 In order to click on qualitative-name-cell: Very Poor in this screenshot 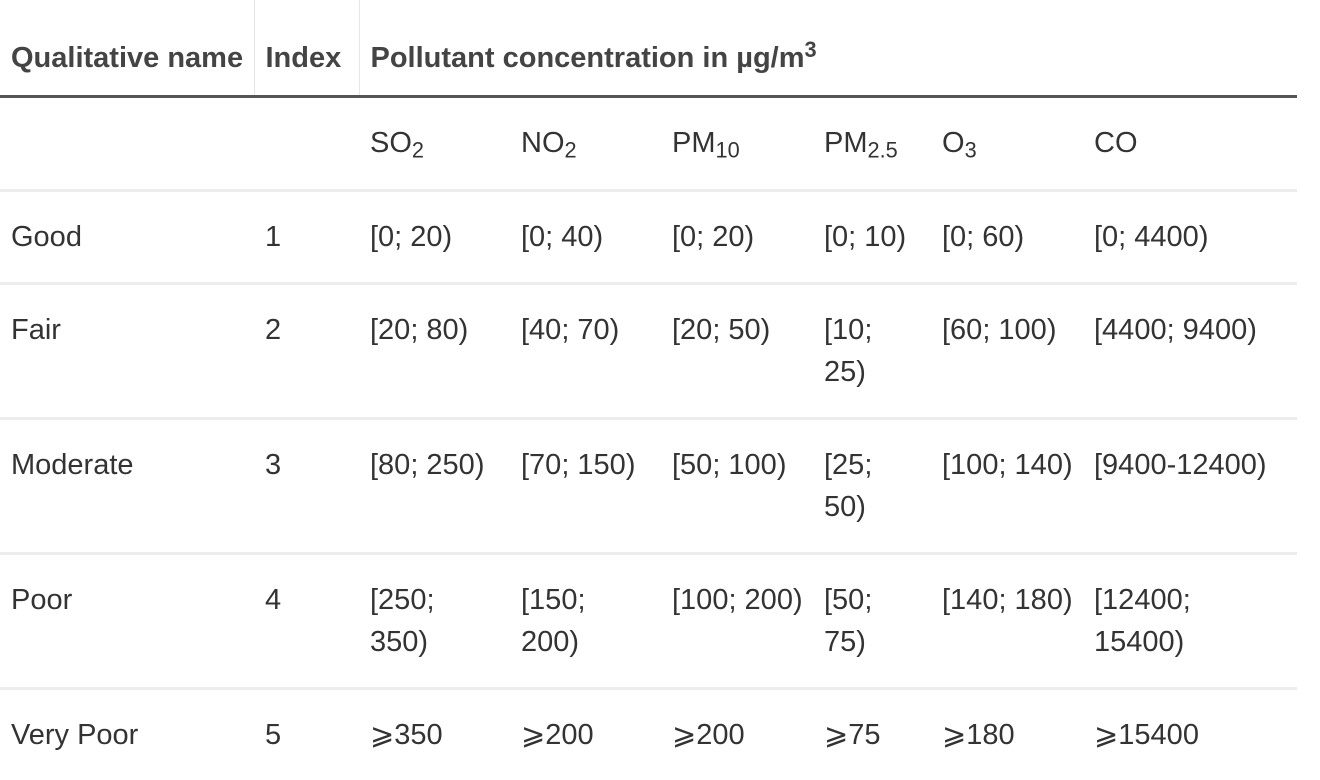, I will do `click(75, 735)`.